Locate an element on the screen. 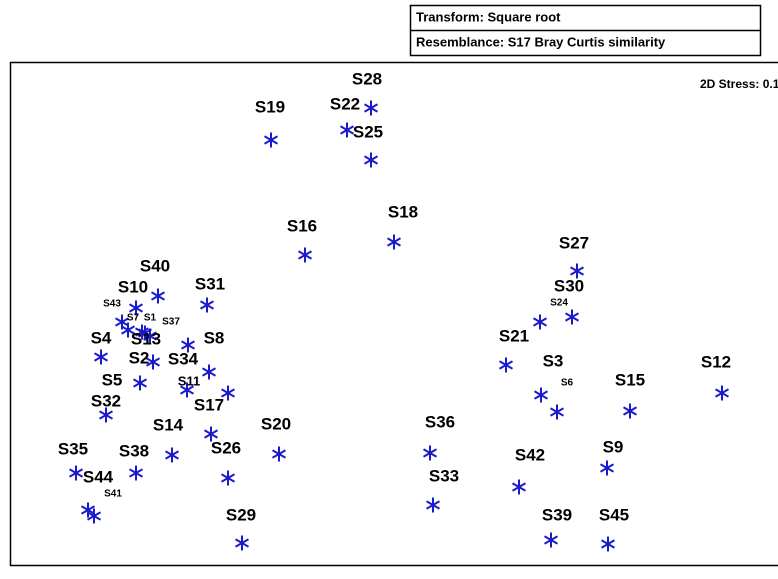 The image size is (778, 579). point-label: S39 is located at coordinates (557, 514).